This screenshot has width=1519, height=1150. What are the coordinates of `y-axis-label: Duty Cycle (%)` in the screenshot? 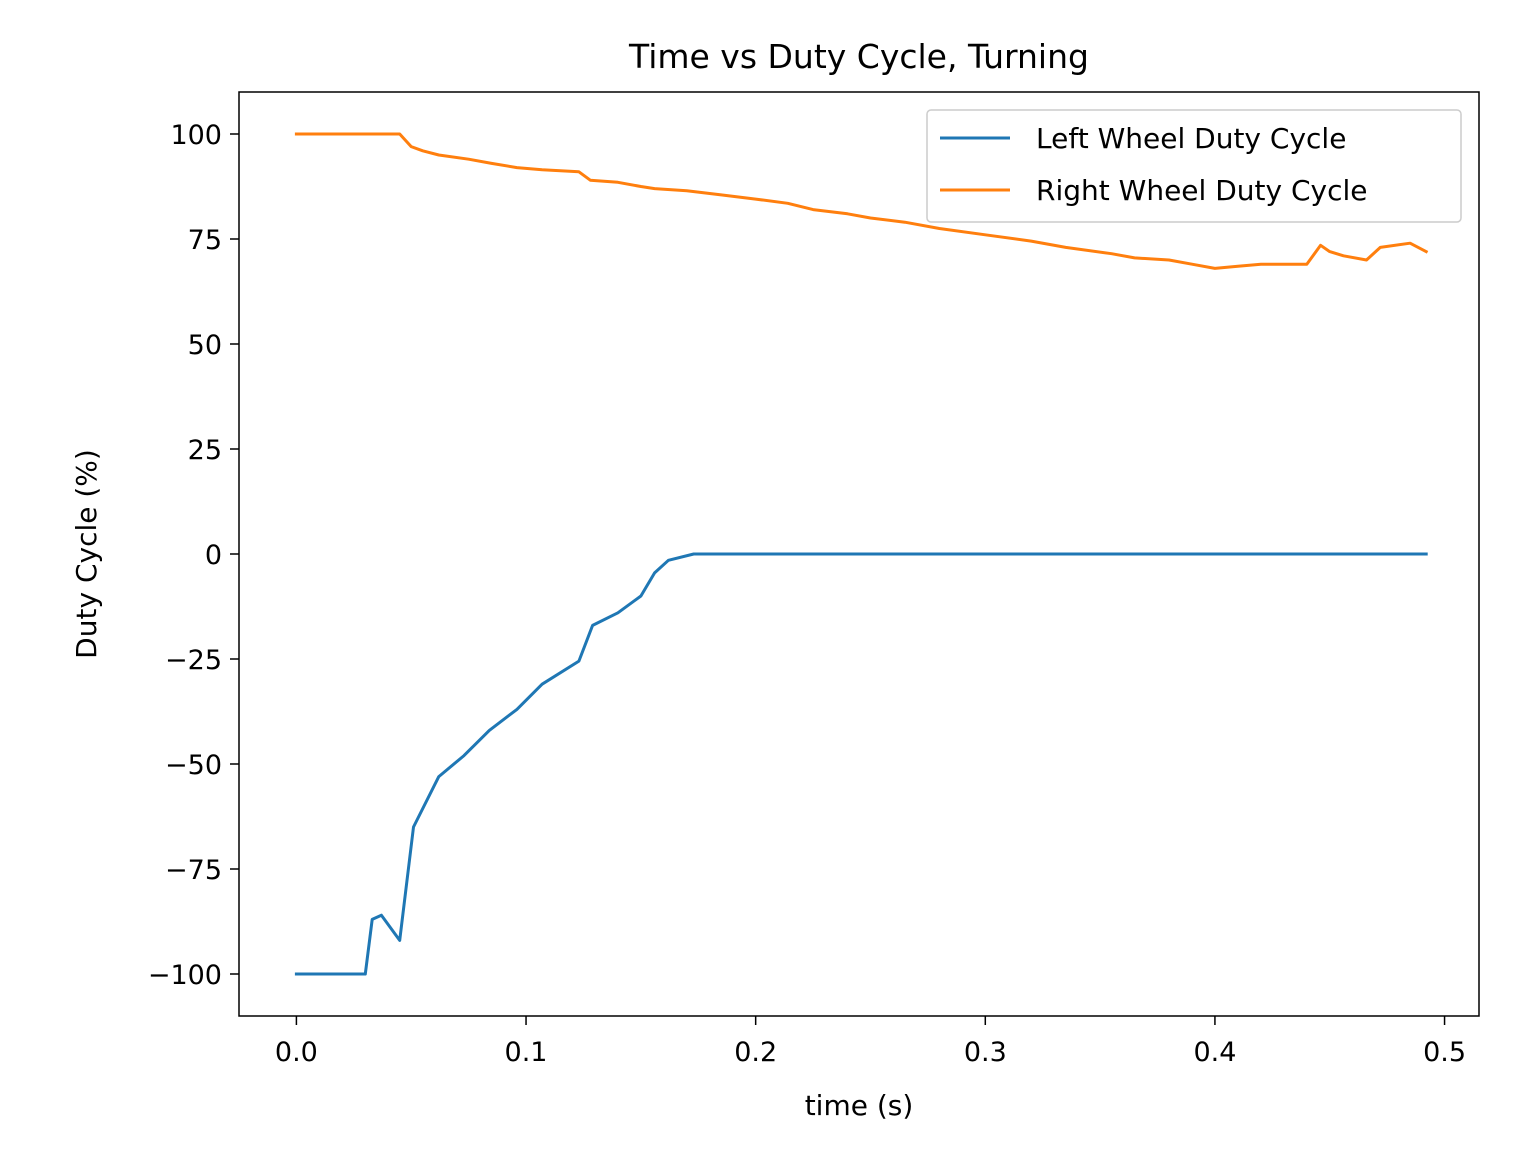 It's located at (86, 554).